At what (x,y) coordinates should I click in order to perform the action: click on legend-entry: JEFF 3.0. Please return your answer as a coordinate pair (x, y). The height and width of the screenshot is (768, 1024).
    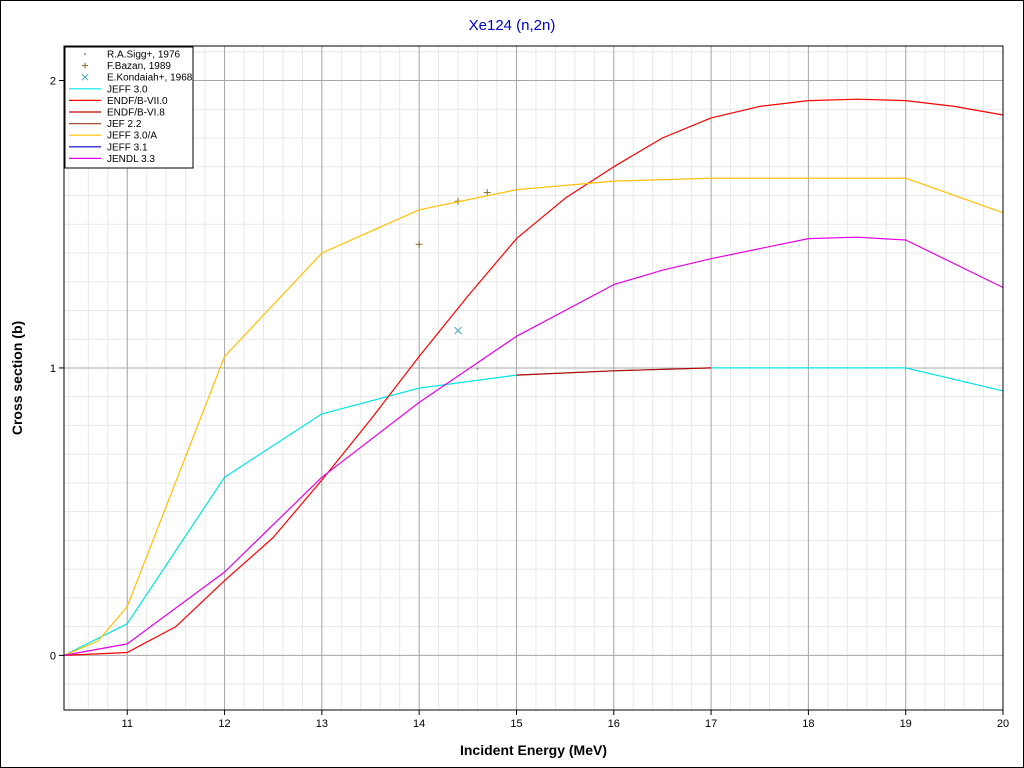
    Looking at the image, I should click on (127, 89).